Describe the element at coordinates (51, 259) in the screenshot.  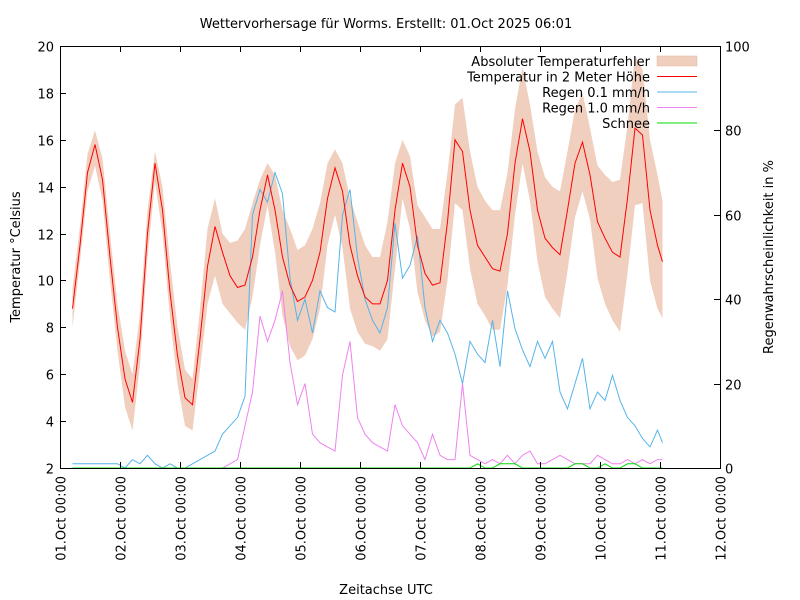
I see `y-axis-left: 2 4 6 8 10 12 14 16 18 20` at that location.